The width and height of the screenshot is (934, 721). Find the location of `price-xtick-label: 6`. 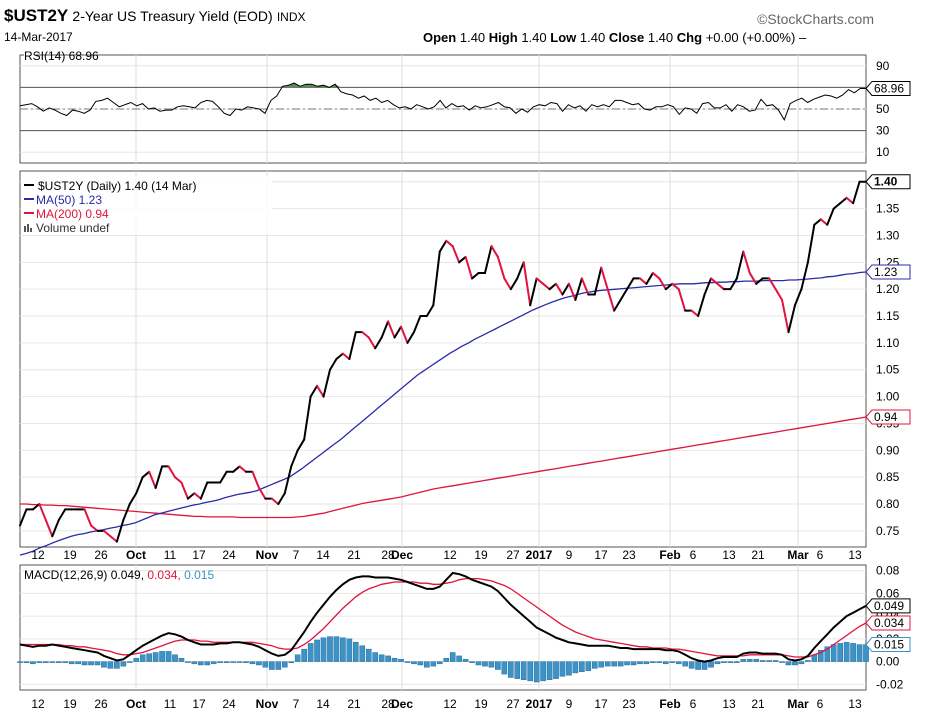

price-xtick-label: 6 is located at coordinates (693, 555).